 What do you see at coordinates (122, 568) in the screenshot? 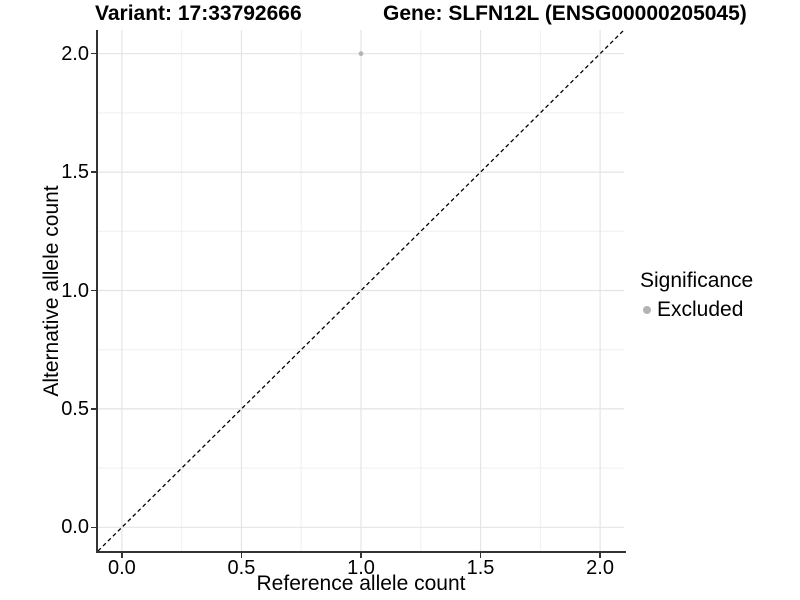
I see `x-tick-label: 0.0` at bounding box center [122, 568].